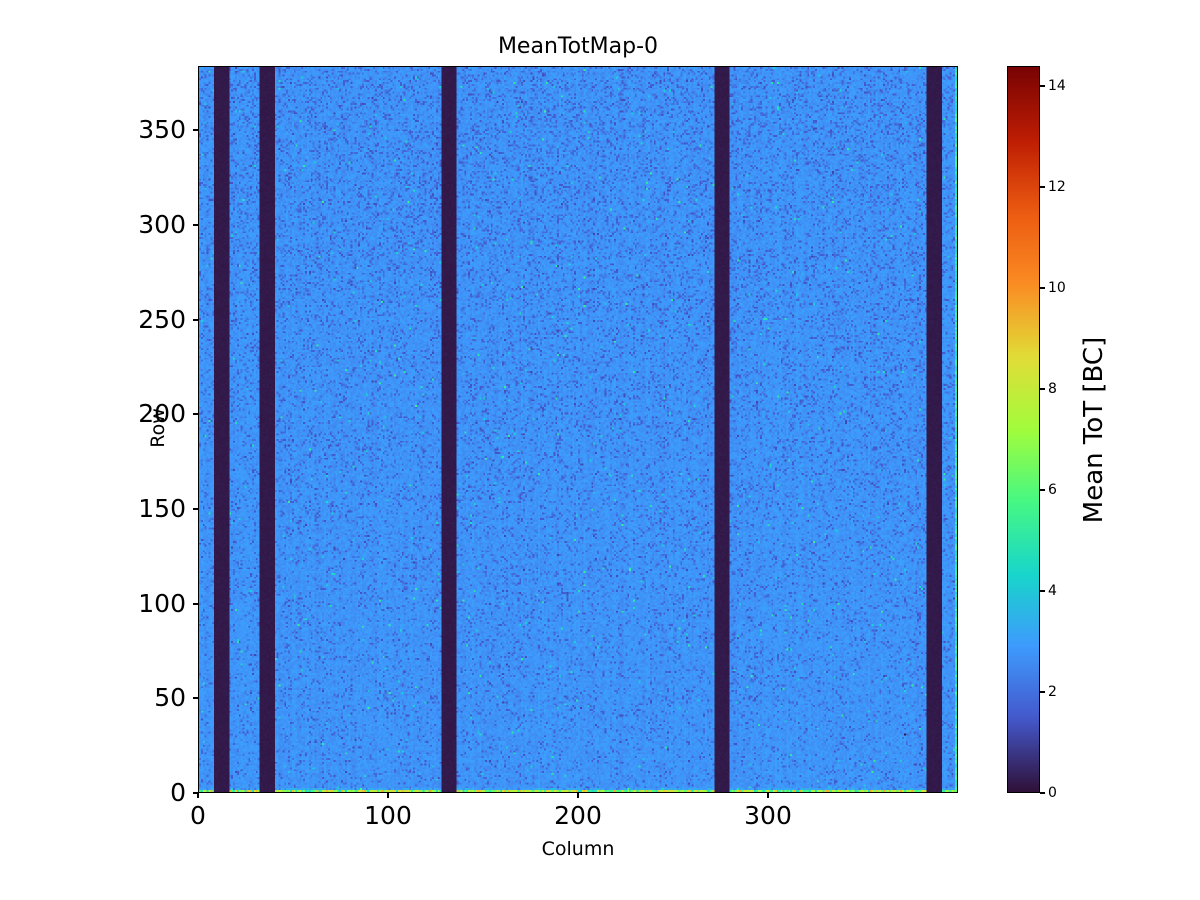  I want to click on y-tick-label: 350, so click(162, 130).